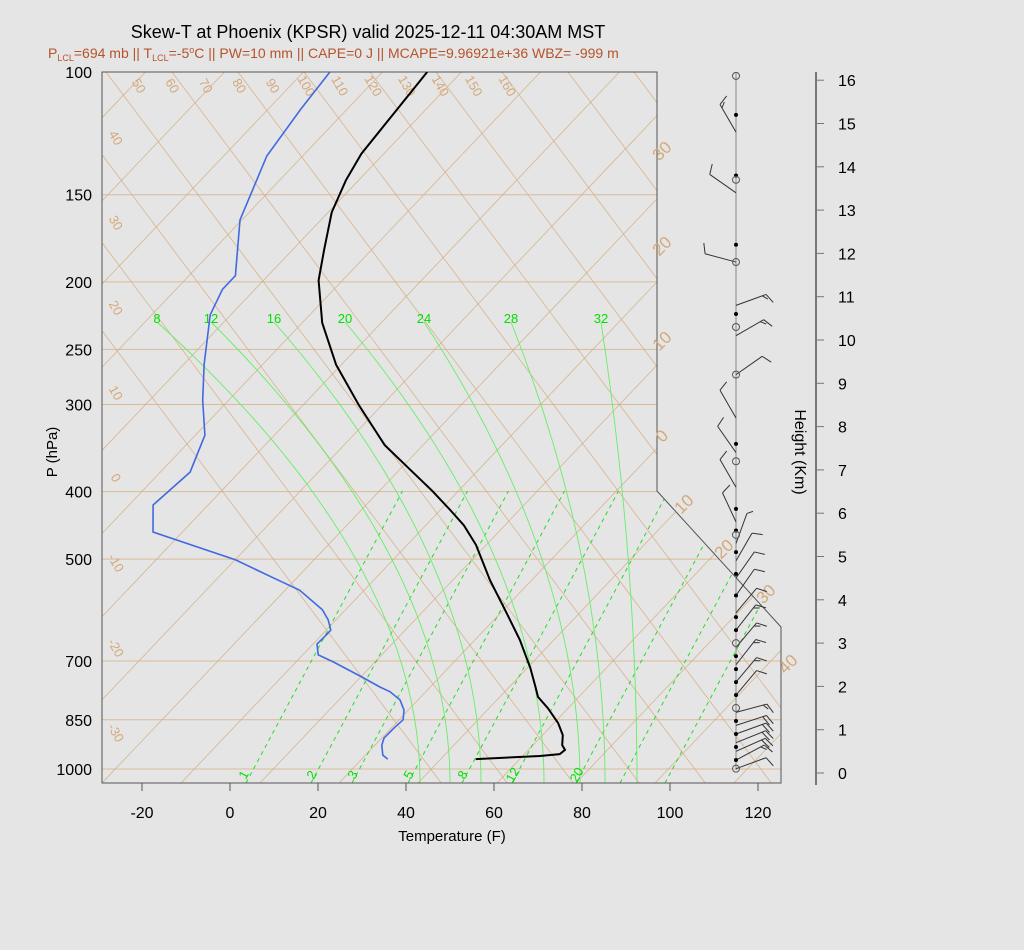 Image resolution: width=1024 pixels, height=950 pixels. Describe the element at coordinates (474, 86) in the screenshot. I see `isotherm-label-top: 150` at that location.